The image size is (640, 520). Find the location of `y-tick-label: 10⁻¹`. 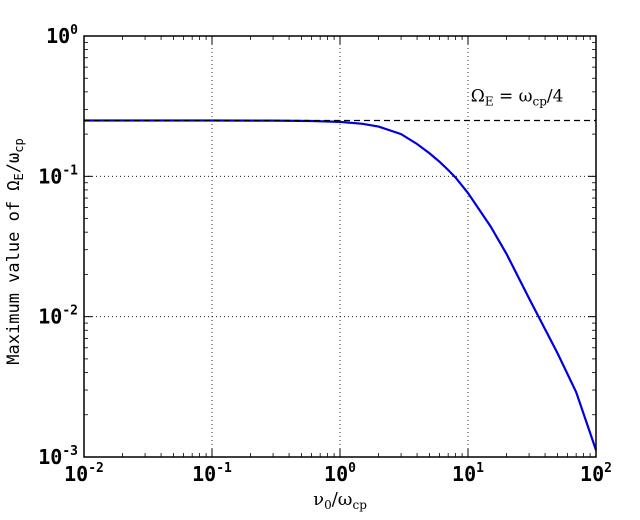

y-tick-label: 10⁻¹ is located at coordinates (58, 175).